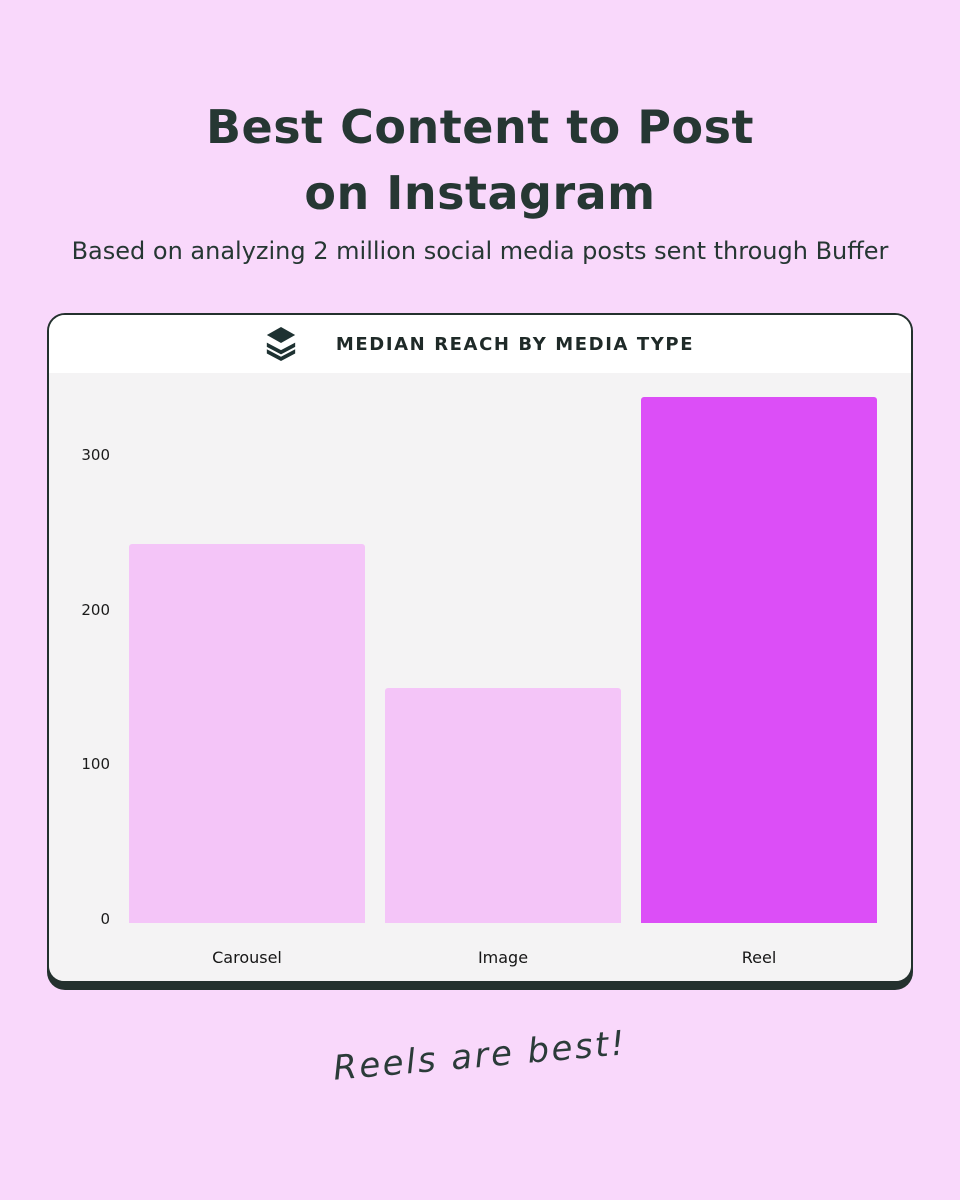 The height and width of the screenshot is (1200, 960). Describe the element at coordinates (503, 805) in the screenshot. I see `bar-image` at that location.